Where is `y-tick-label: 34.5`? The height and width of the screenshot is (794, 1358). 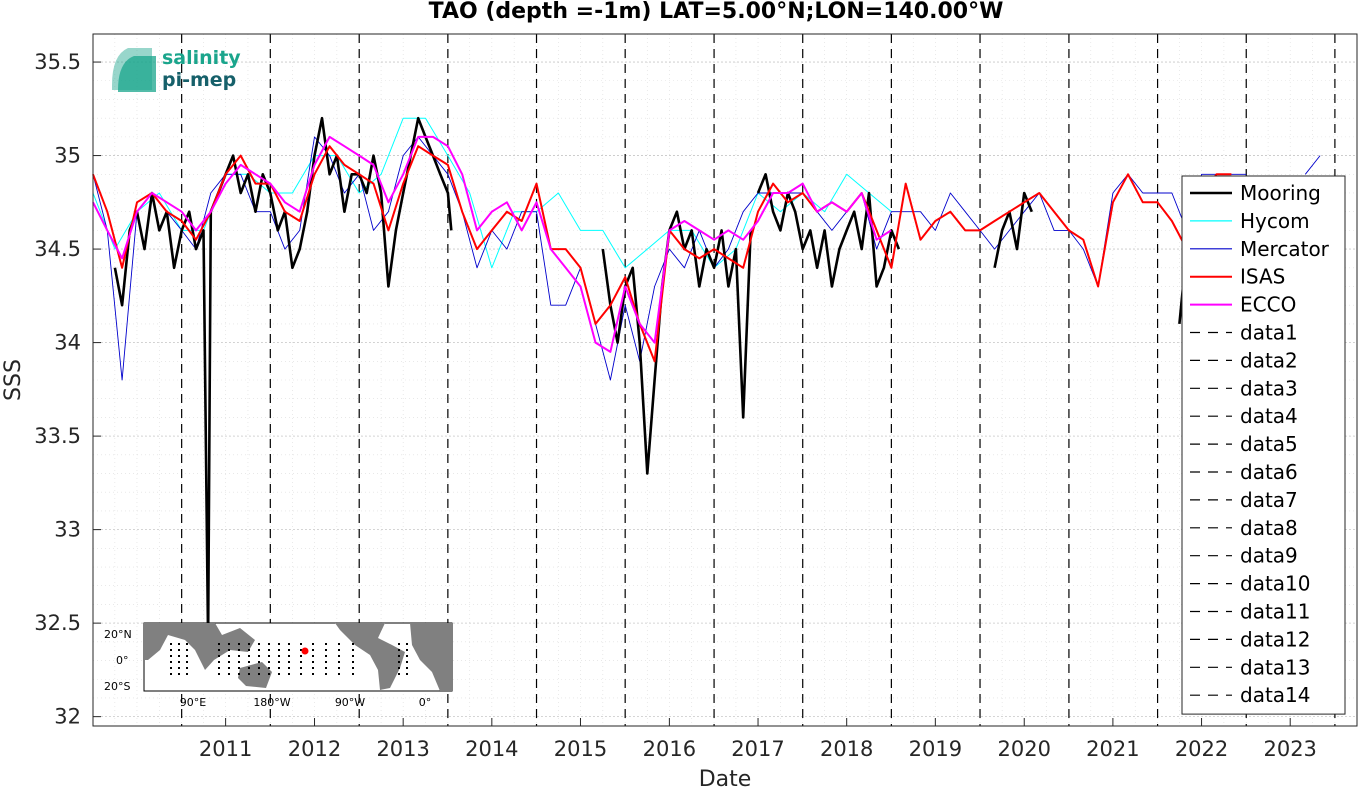
y-tick-label: 34.5 is located at coordinates (57, 249).